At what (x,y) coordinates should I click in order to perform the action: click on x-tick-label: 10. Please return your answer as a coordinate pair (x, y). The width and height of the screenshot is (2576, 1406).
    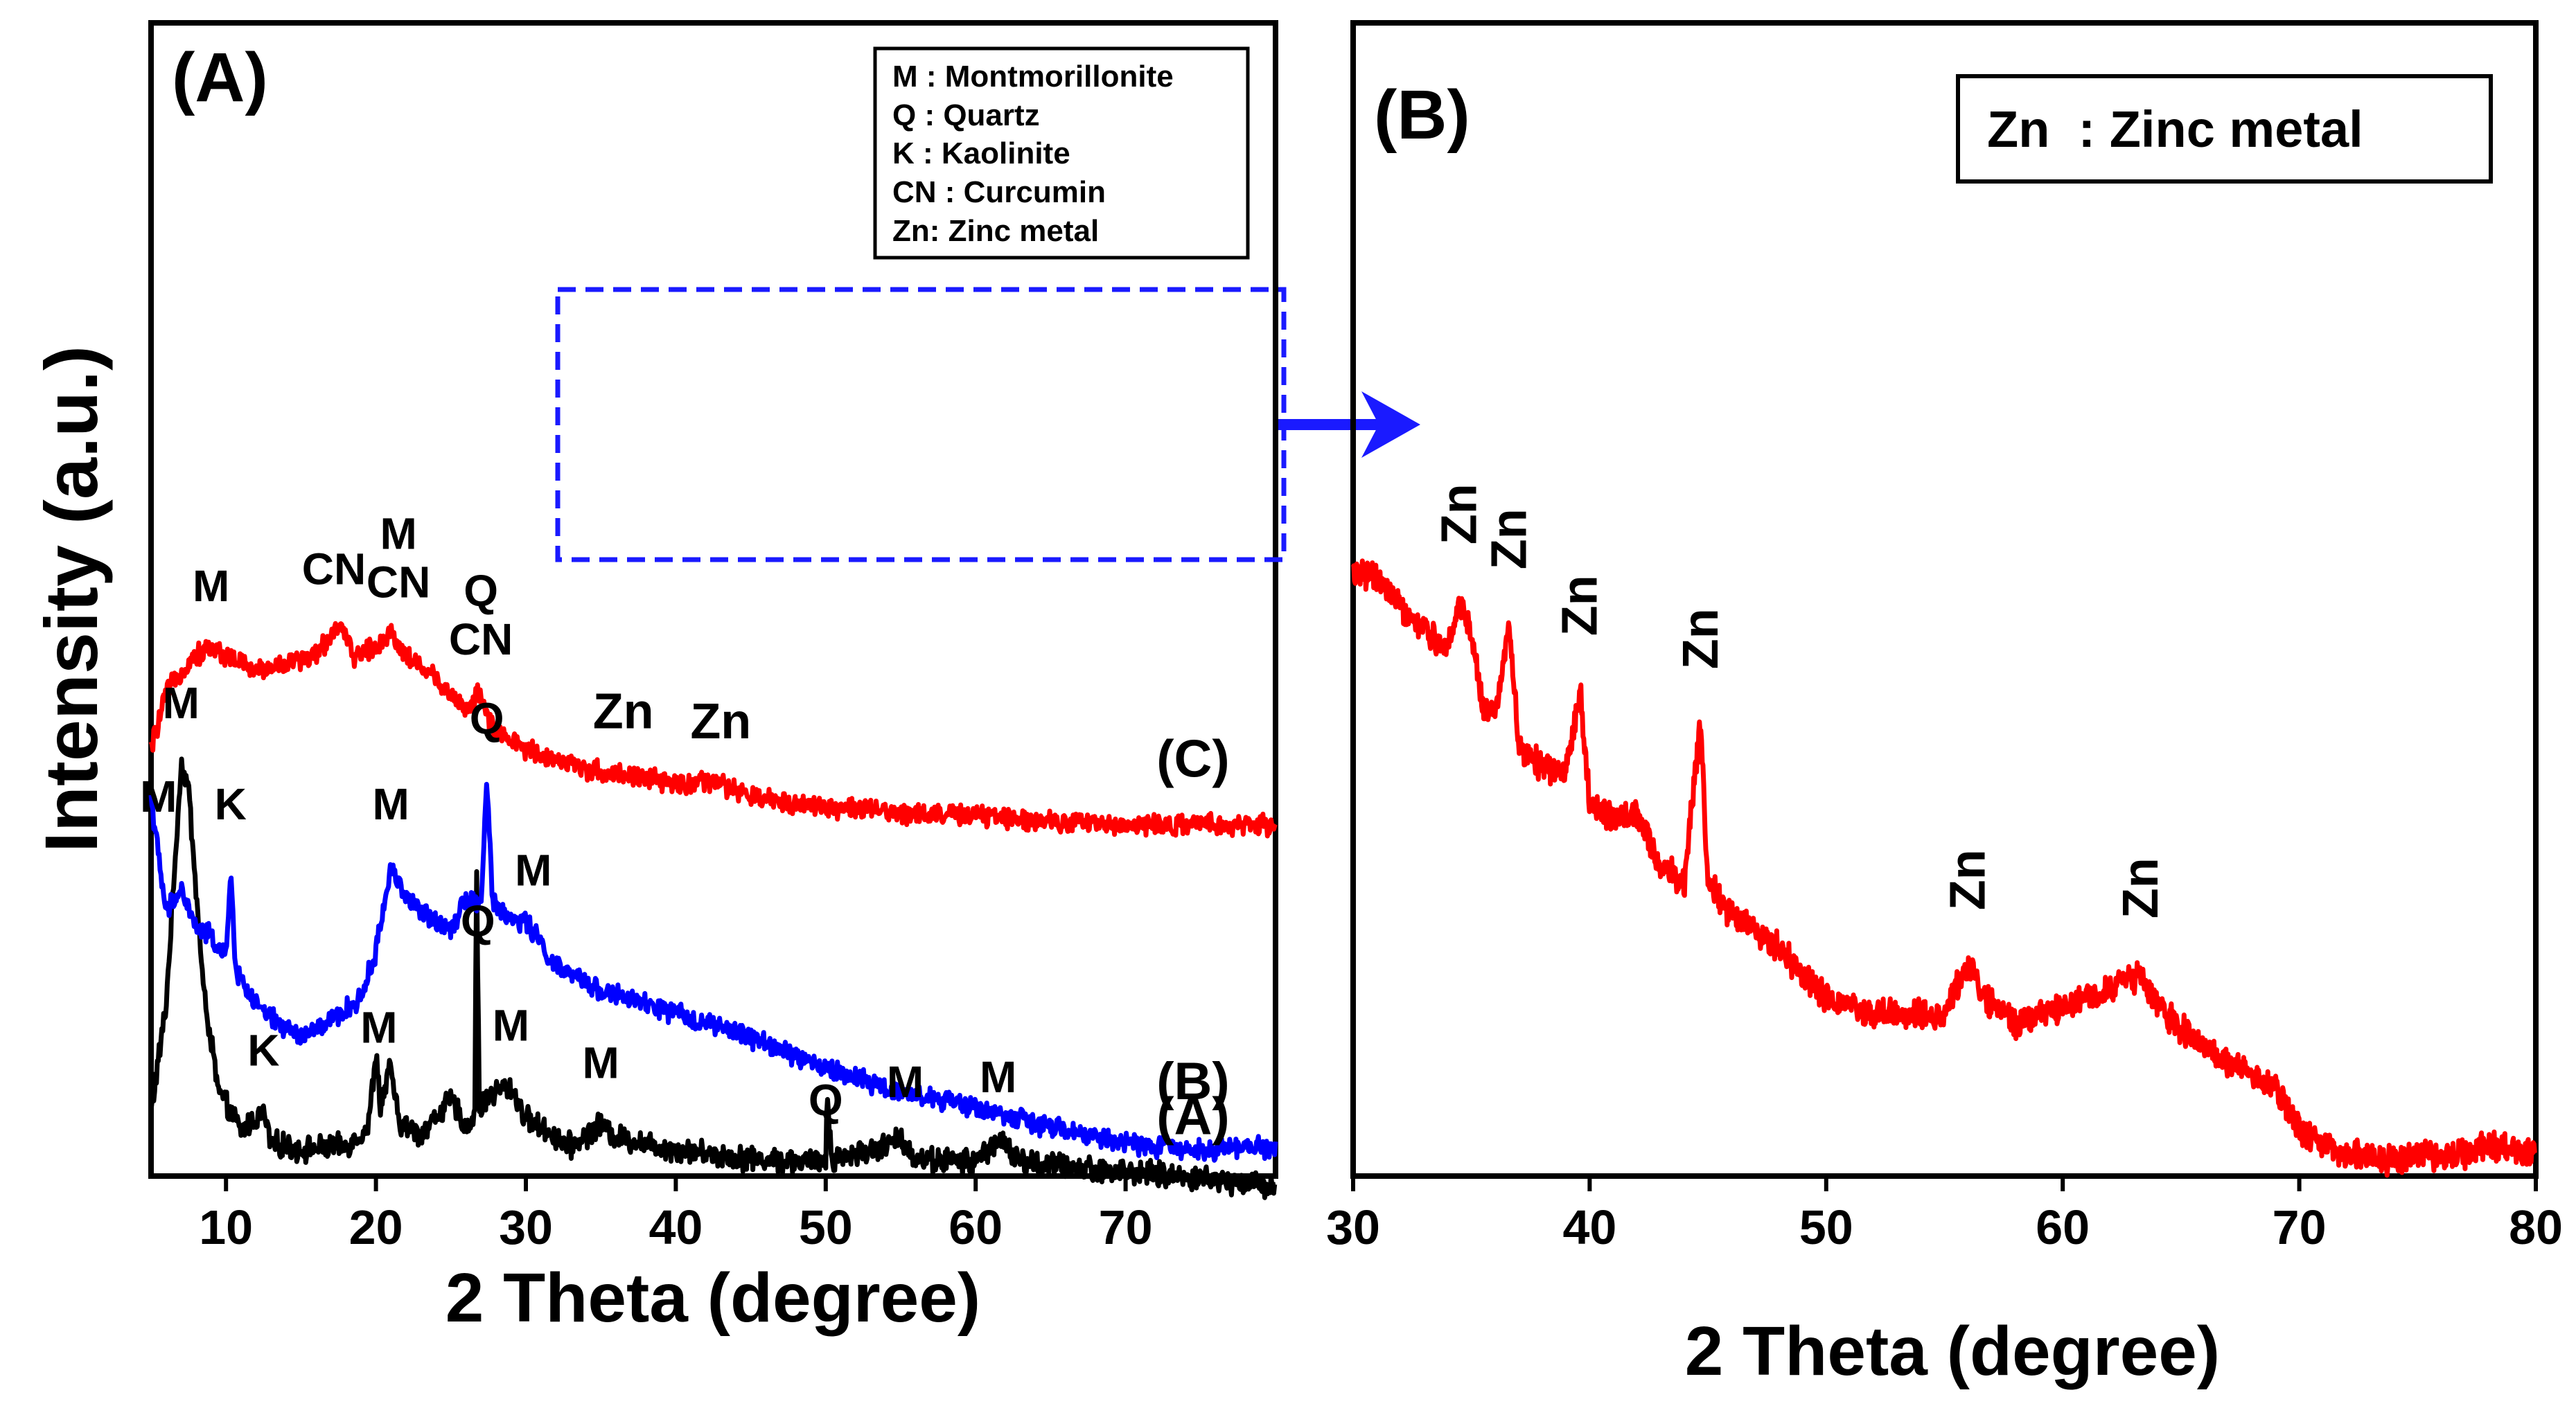
    Looking at the image, I should click on (226, 1227).